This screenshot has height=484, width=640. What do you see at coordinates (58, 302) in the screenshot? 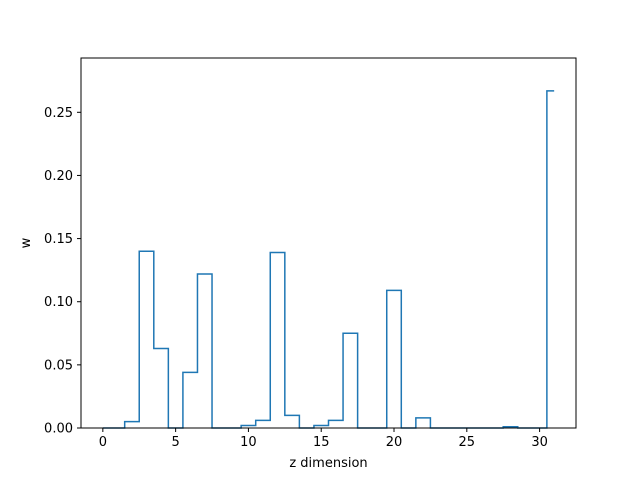
I see `y-tick-label: 0.10` at bounding box center [58, 302].